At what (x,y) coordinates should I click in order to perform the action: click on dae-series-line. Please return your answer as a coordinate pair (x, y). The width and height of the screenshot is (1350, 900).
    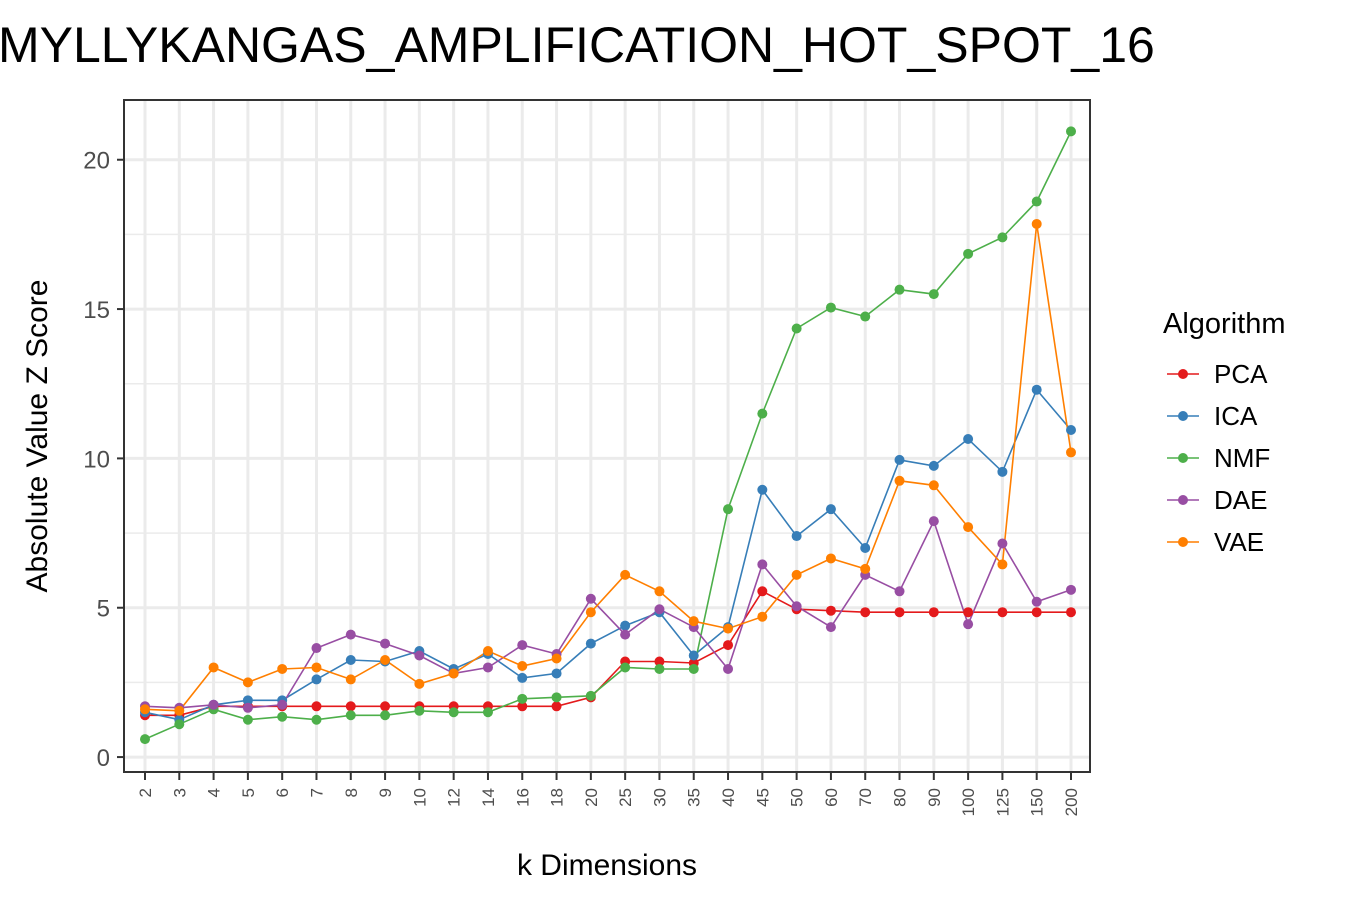
    Looking at the image, I should click on (608, 613).